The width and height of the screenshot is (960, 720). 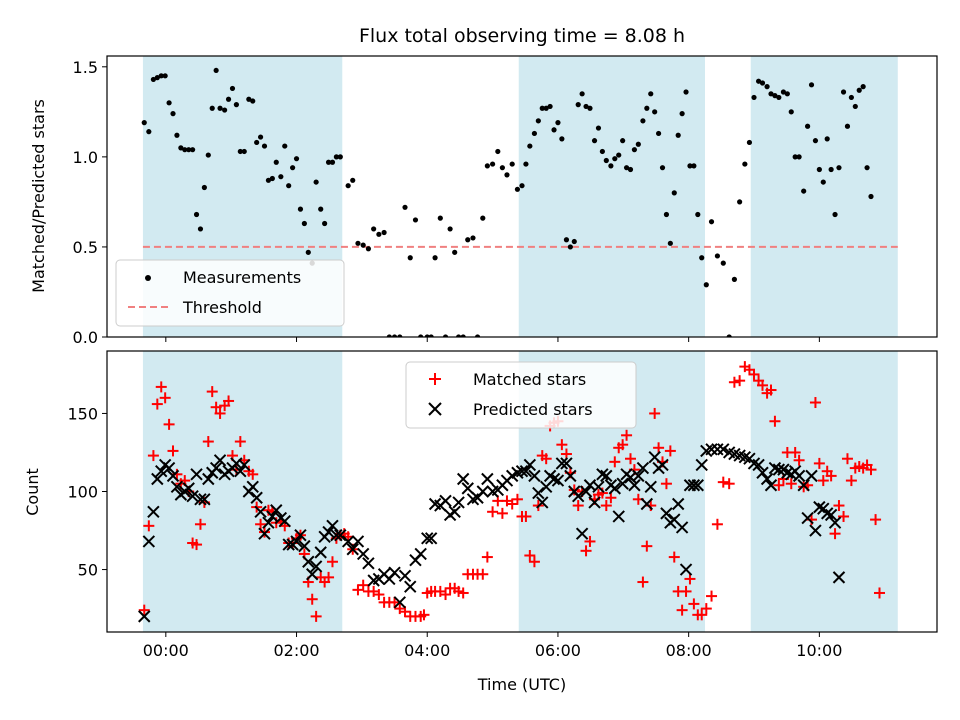 What do you see at coordinates (88, 570) in the screenshot?
I see `bottom-y-tick-label: 50` at bounding box center [88, 570].